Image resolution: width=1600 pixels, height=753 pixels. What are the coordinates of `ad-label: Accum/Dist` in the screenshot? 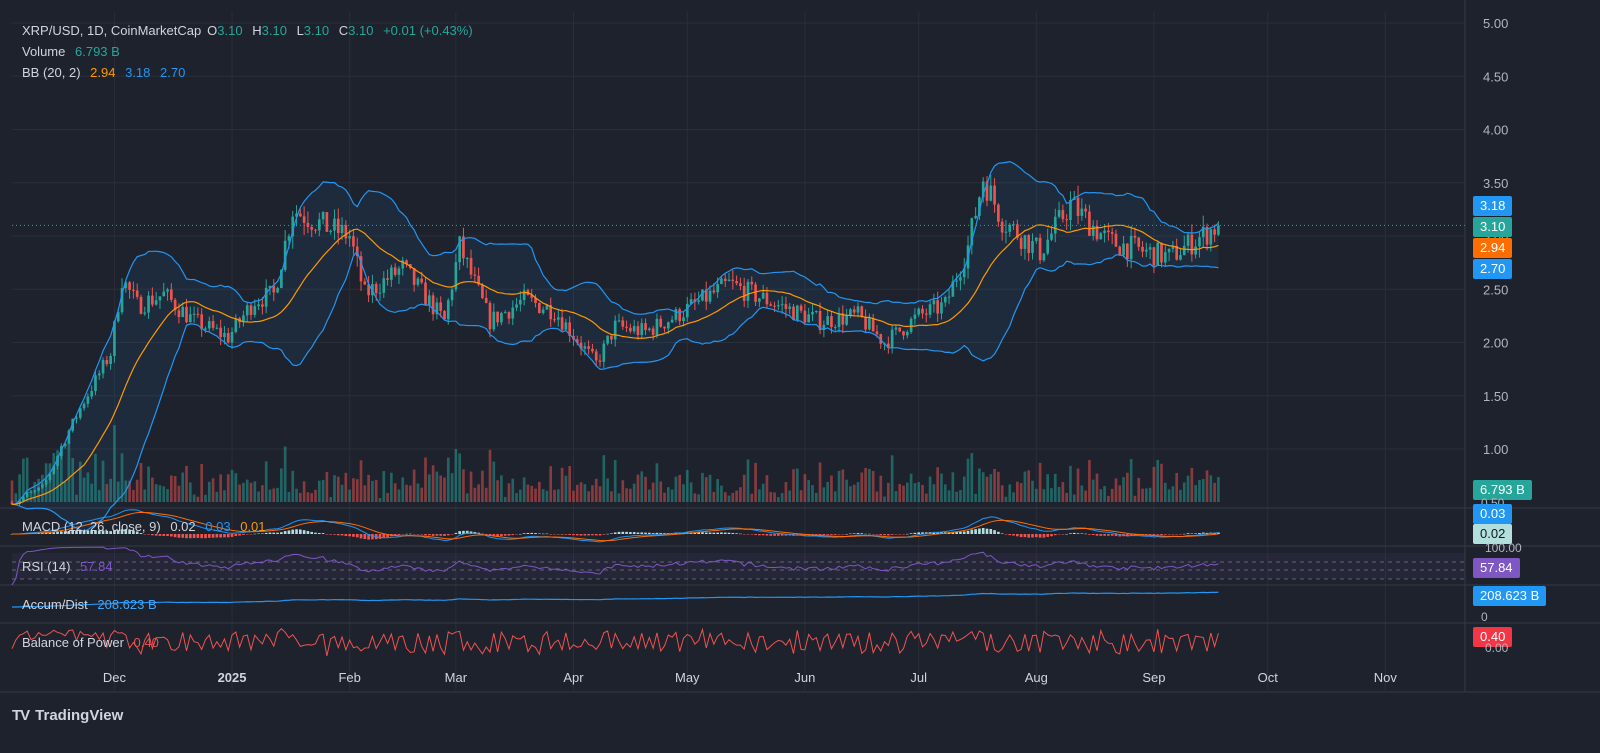 It's located at (55, 604).